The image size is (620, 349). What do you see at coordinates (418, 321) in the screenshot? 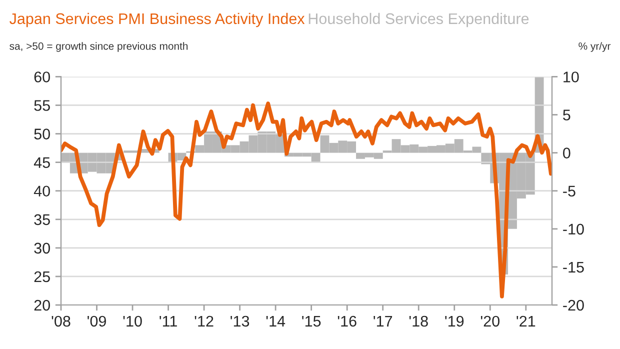
I see `x-tick-label: '18` at bounding box center [418, 321].